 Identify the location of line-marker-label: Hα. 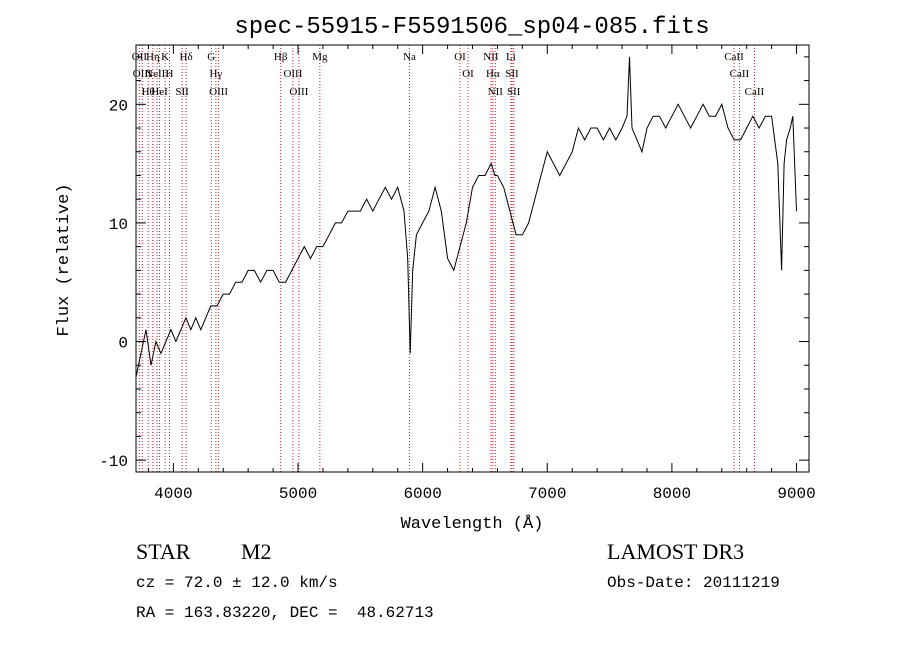
(493, 74).